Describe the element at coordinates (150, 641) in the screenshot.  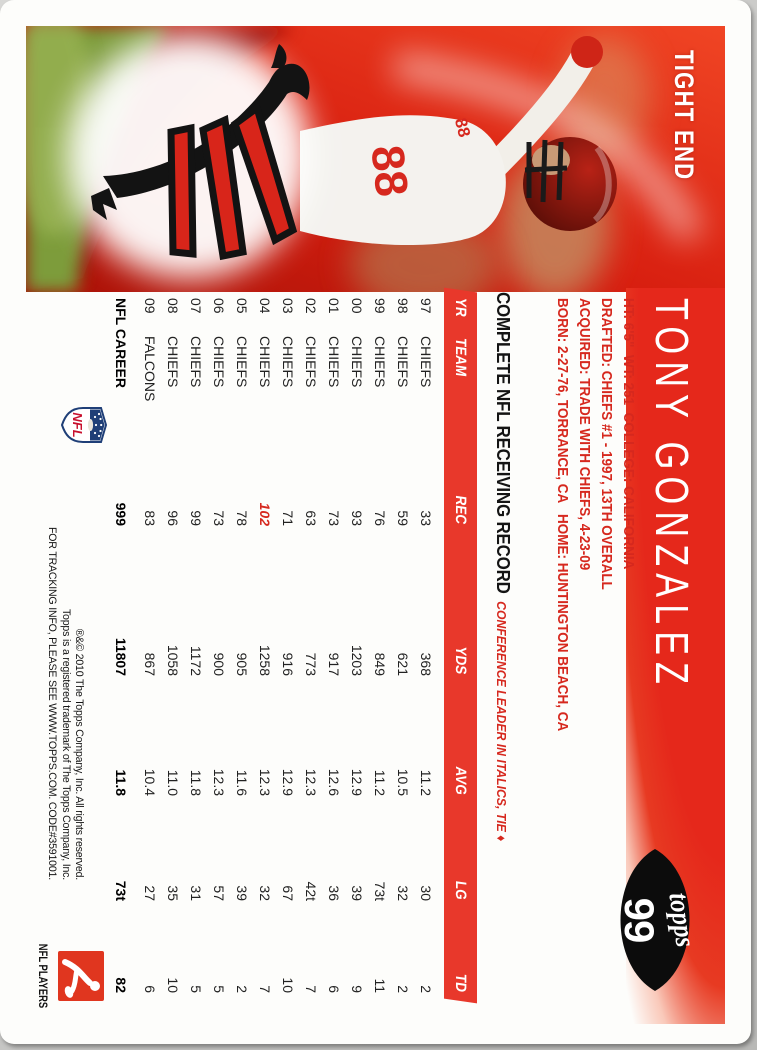
I see `stat-row: 09 FALCONS 83 867 10.4 27 6` at that location.